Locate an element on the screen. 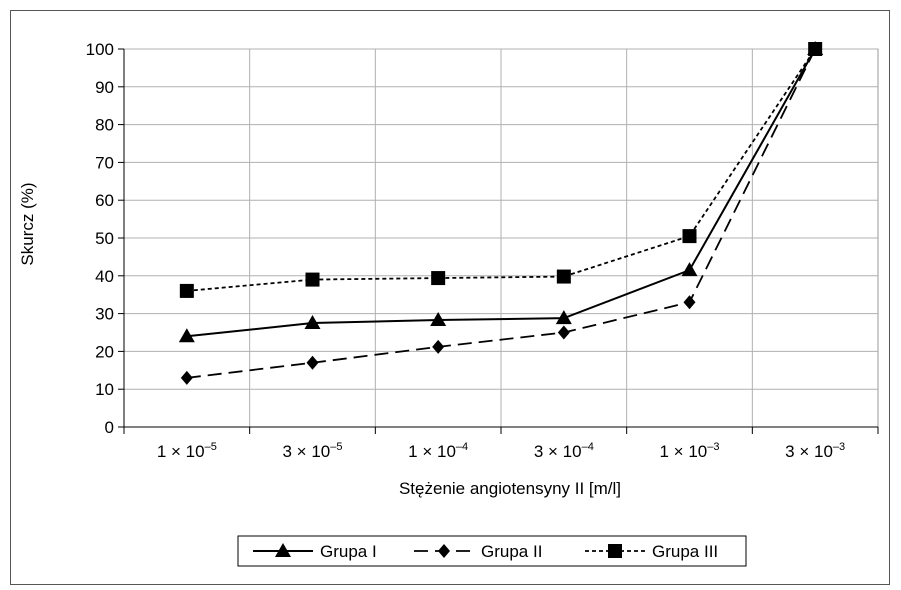 Image resolution: width=901 pixels, height=590 pixels. legend-item-3: Grupa III is located at coordinates (651, 551).